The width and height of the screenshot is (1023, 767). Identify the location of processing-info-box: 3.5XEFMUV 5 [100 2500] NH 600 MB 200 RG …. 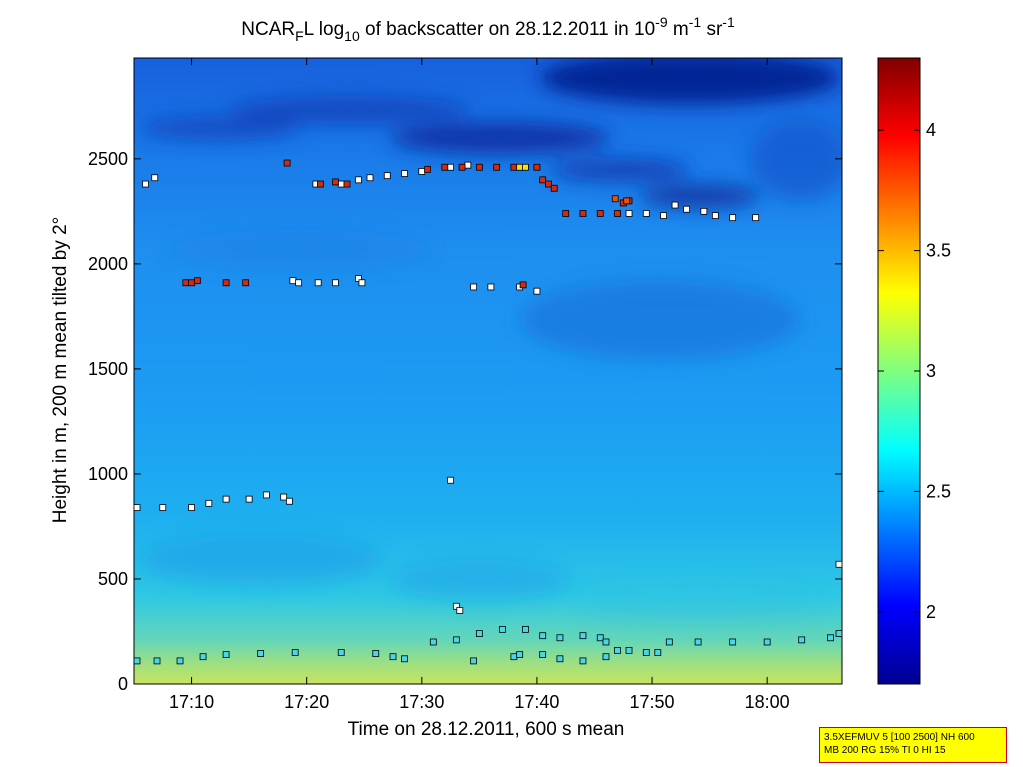
(913, 745).